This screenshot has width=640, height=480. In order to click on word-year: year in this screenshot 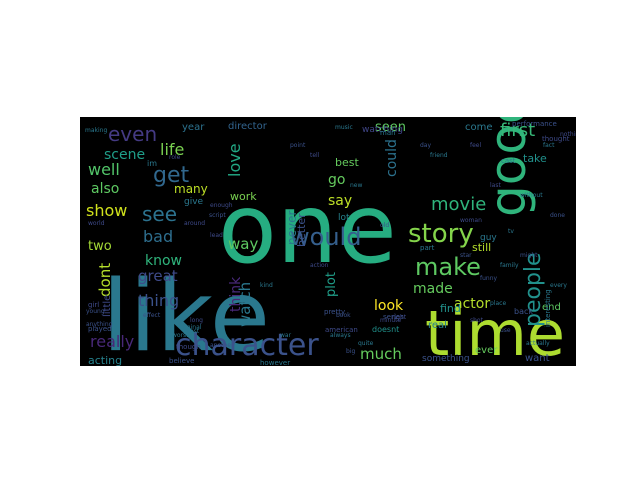, I will do `click(193, 127)`.